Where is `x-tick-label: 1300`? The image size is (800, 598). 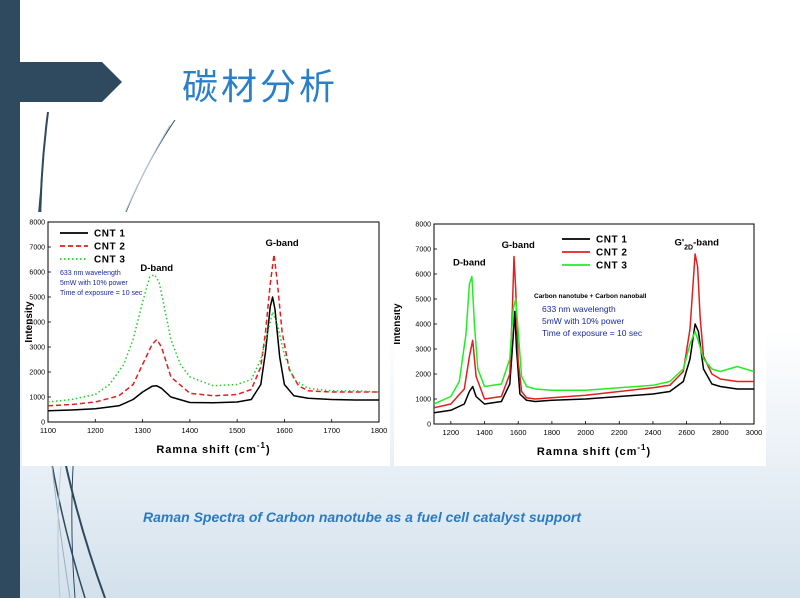
x-tick-label: 1300 is located at coordinates (142, 430).